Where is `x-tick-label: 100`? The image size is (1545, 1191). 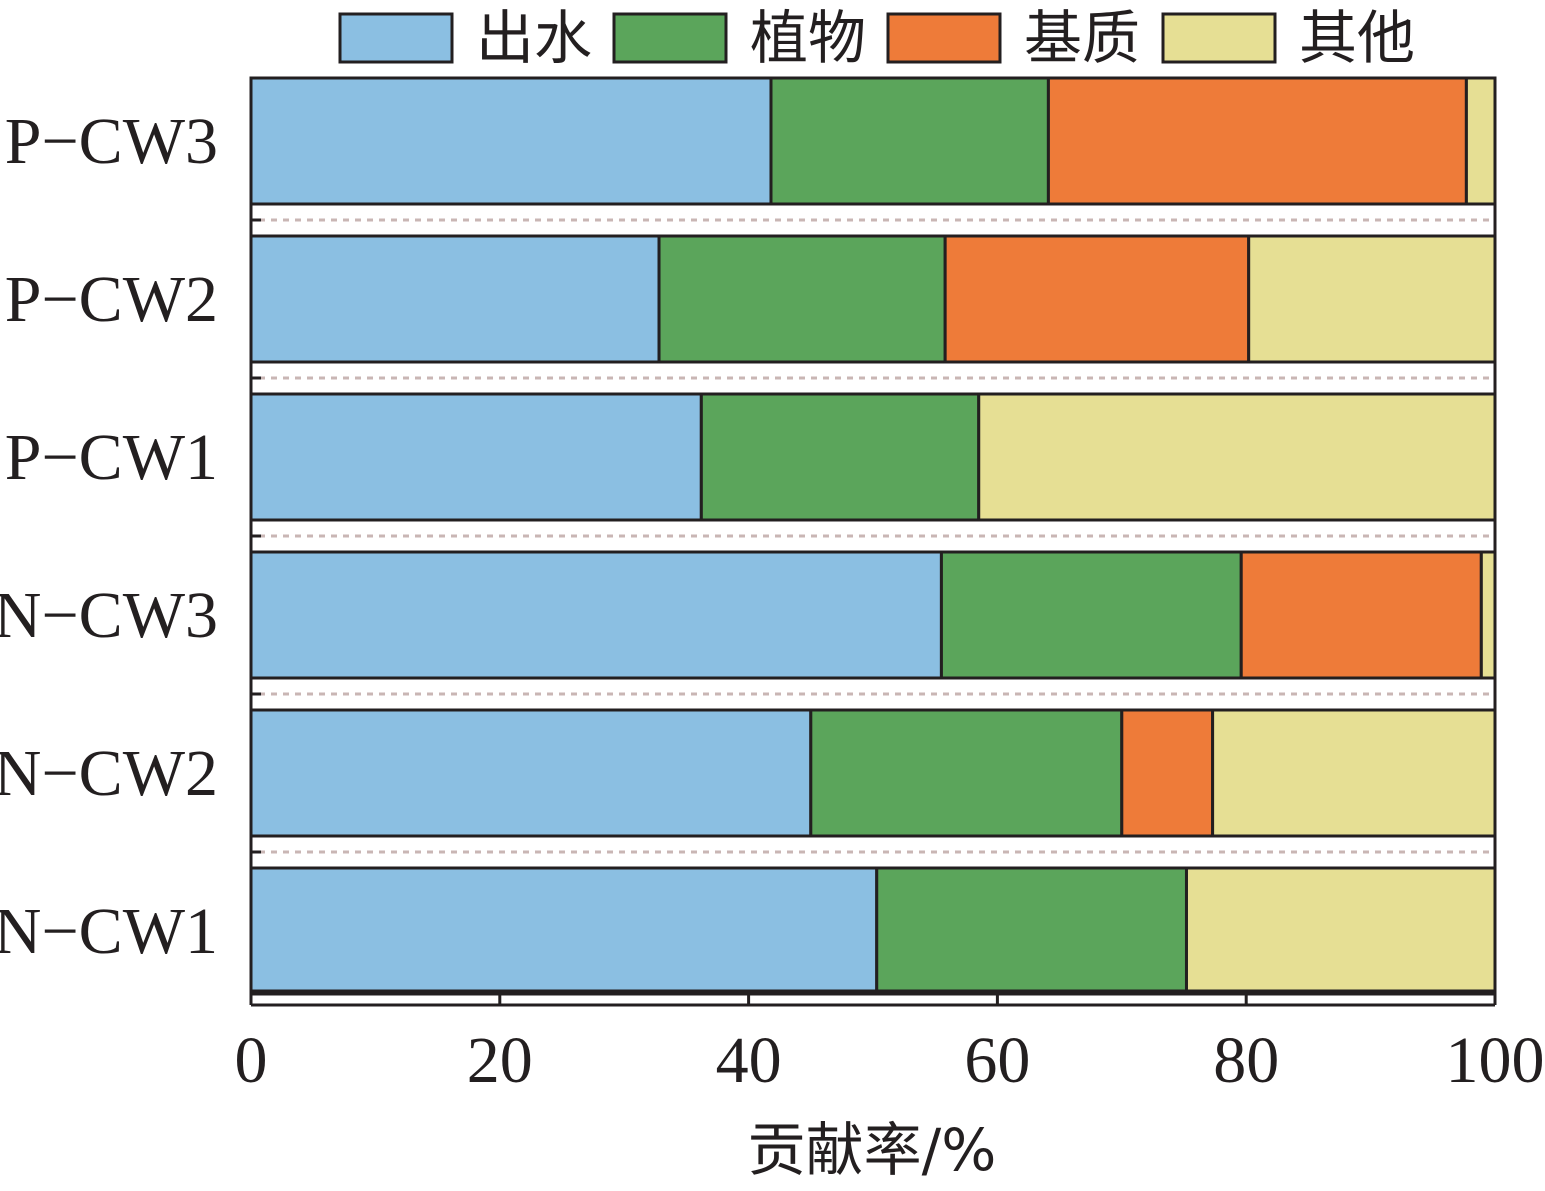 x-tick-label: 100 is located at coordinates (1495, 1060).